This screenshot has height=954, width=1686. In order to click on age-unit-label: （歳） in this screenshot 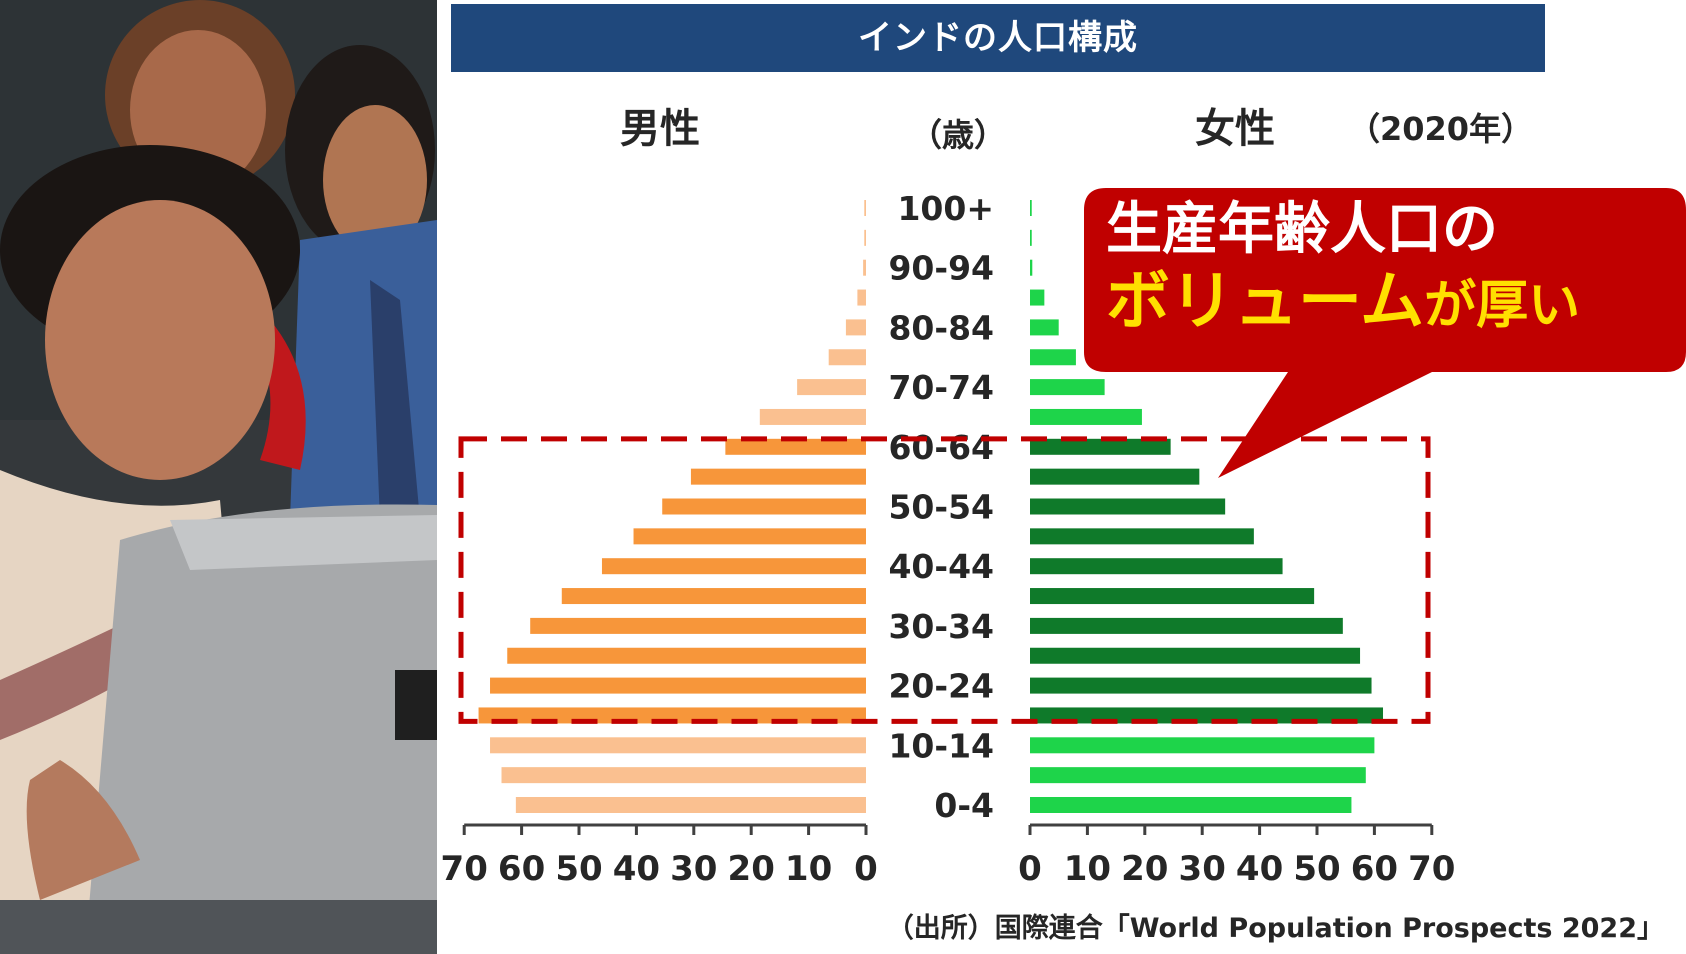, I will do `click(958, 135)`.